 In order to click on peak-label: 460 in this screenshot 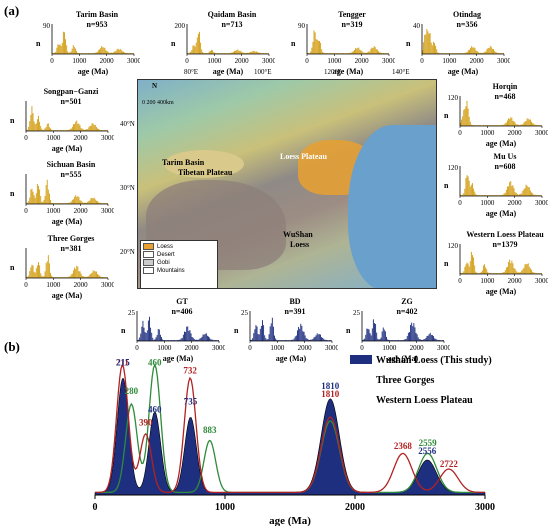, I will do `click(155, 363)`.